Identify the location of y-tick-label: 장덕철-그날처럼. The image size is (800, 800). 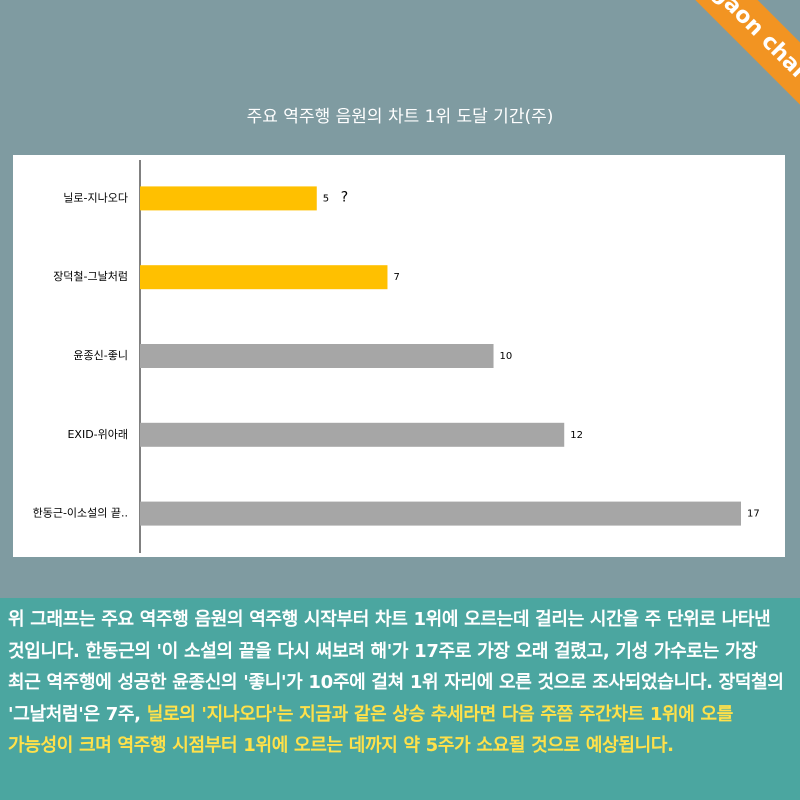
(90, 276).